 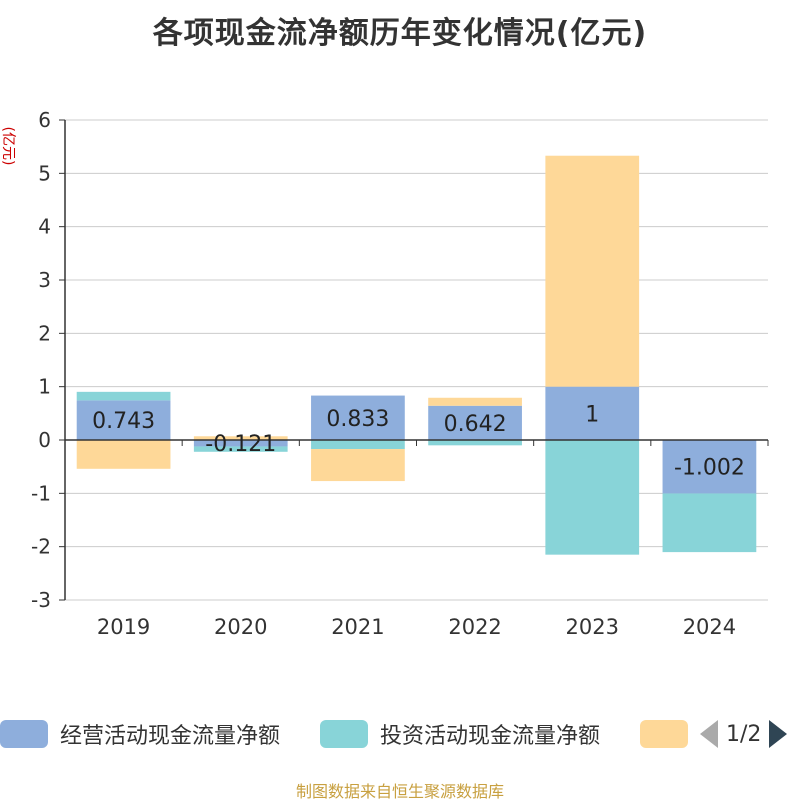 What do you see at coordinates (44, 280) in the screenshot?
I see `y-tick-label: 3` at bounding box center [44, 280].